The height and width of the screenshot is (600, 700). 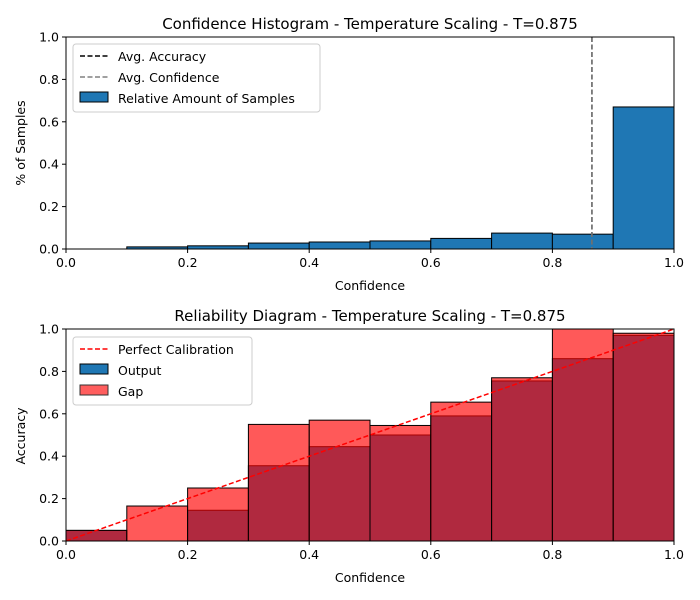 What do you see at coordinates (20, 436) in the screenshot?
I see `y-axis-label: Accuracy` at bounding box center [20, 436].